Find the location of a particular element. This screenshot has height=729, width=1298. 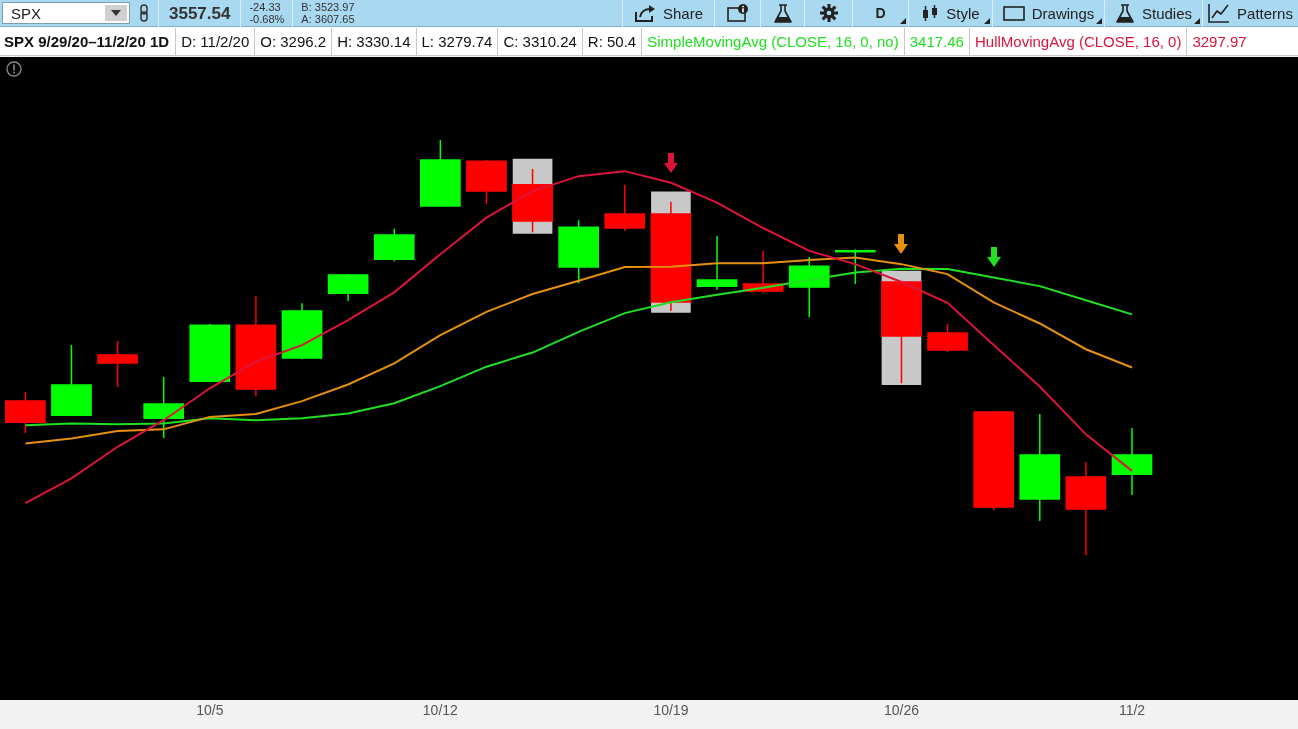

text: A: 3607.65 is located at coordinates (328, 19).